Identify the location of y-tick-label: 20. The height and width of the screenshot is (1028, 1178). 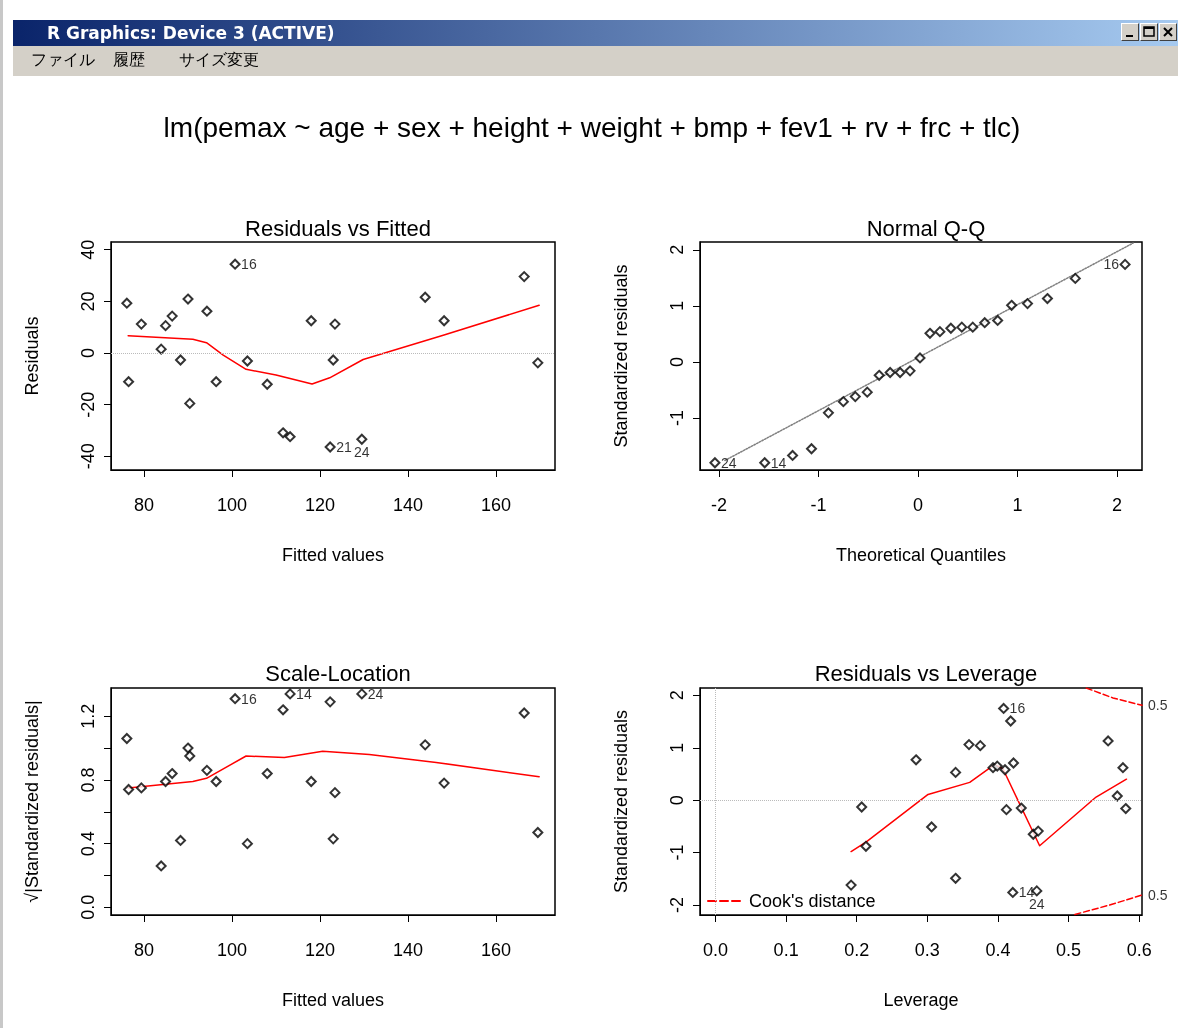
(88, 301).